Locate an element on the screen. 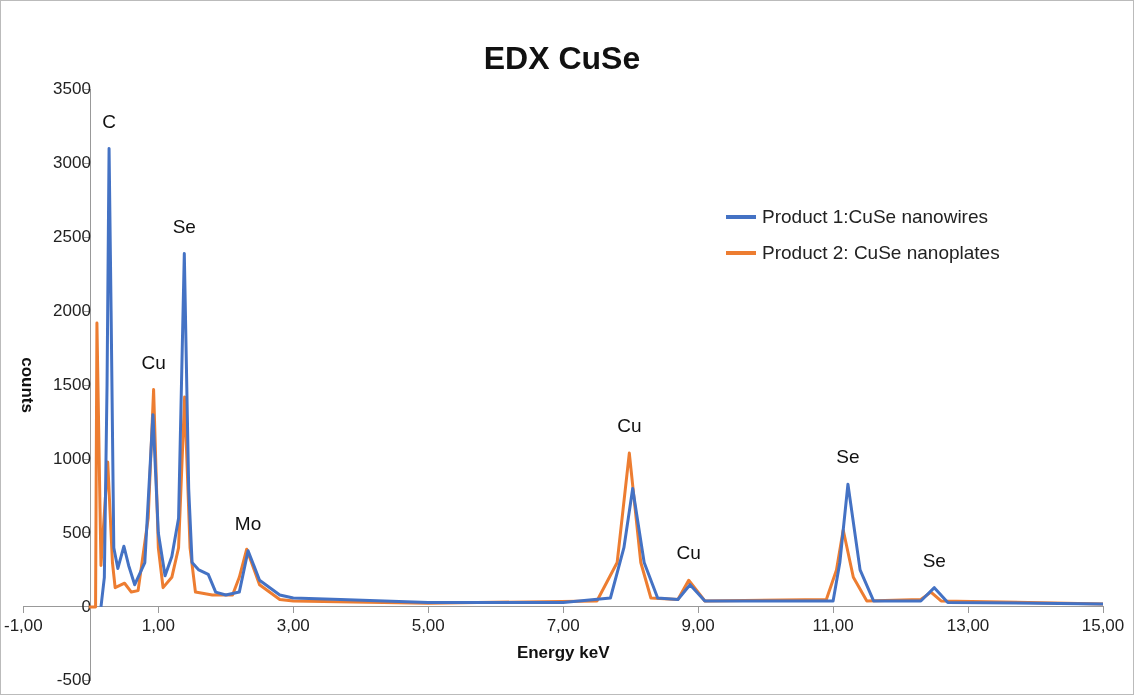 This screenshot has width=1134, height=695. x-tick-label: 1,00 is located at coordinates (158, 625).